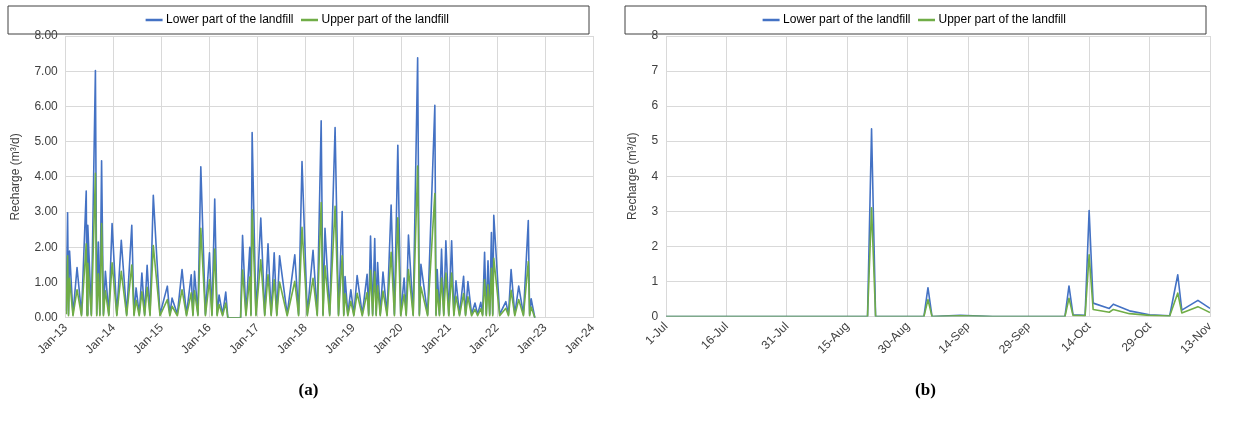  What do you see at coordinates (655, 140) in the screenshot?
I see `y-tick-label: 5` at bounding box center [655, 140].